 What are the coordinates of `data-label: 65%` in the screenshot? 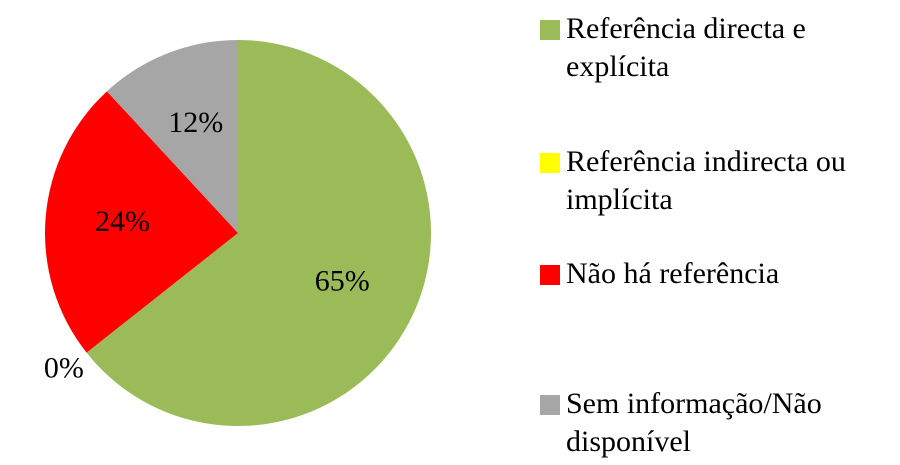 It's located at (342, 280).